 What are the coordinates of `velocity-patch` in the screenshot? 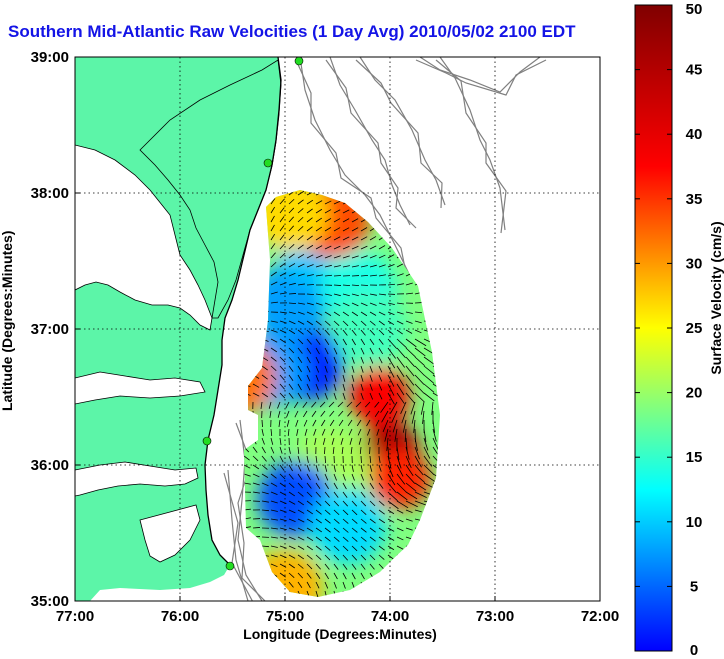 It's located at (348, 526).